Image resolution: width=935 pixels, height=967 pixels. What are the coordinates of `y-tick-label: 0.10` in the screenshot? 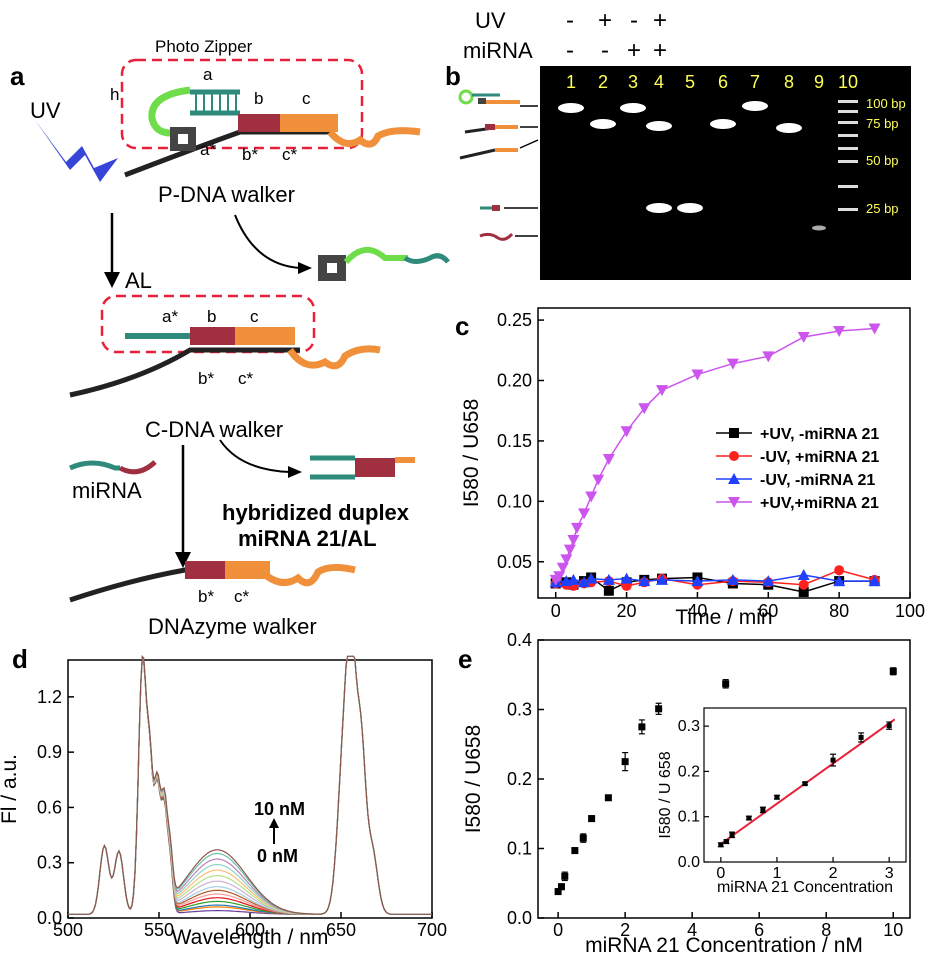 It's located at (514, 501).